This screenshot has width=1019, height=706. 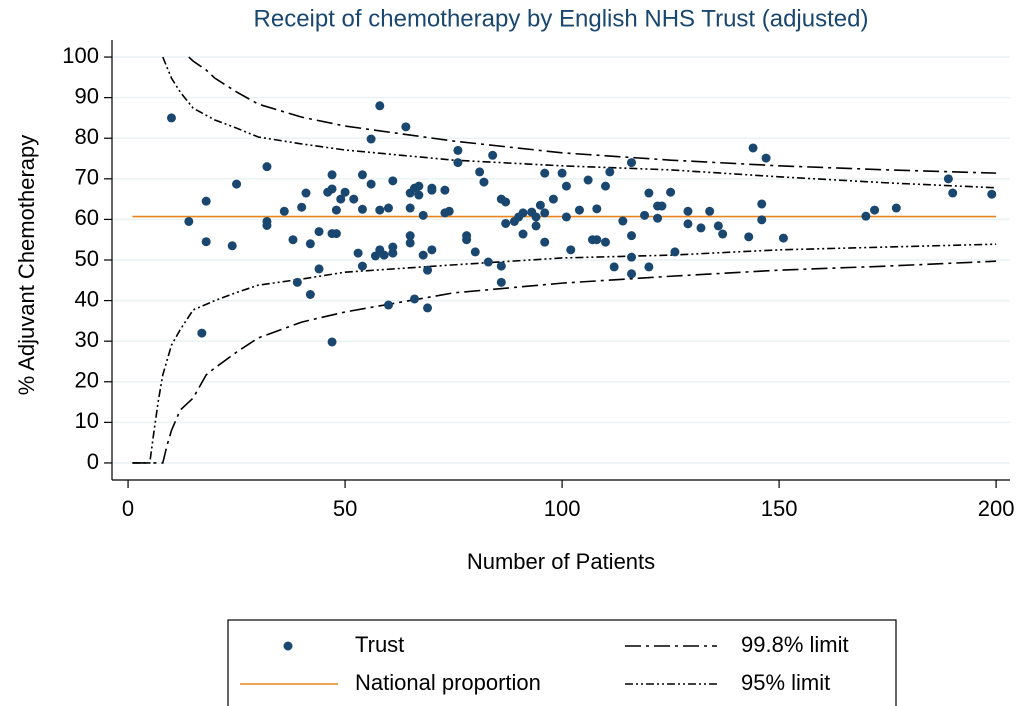 I want to click on y-tick-label: 20, so click(x=87, y=380).